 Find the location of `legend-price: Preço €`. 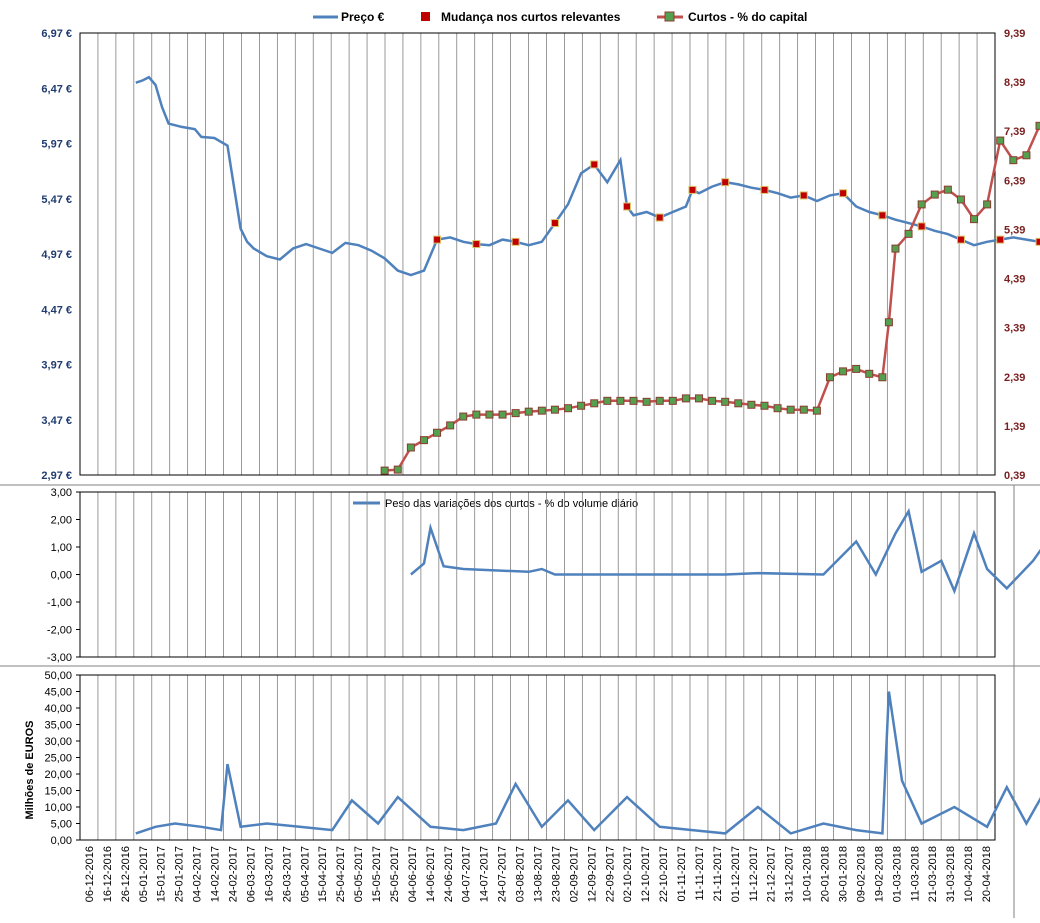

legend-price: Preço € is located at coordinates (363, 17).